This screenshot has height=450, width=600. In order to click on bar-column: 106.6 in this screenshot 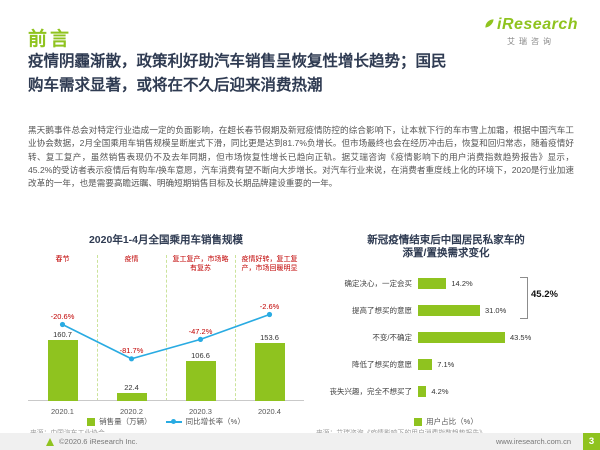, I will do `click(200, 376)`.